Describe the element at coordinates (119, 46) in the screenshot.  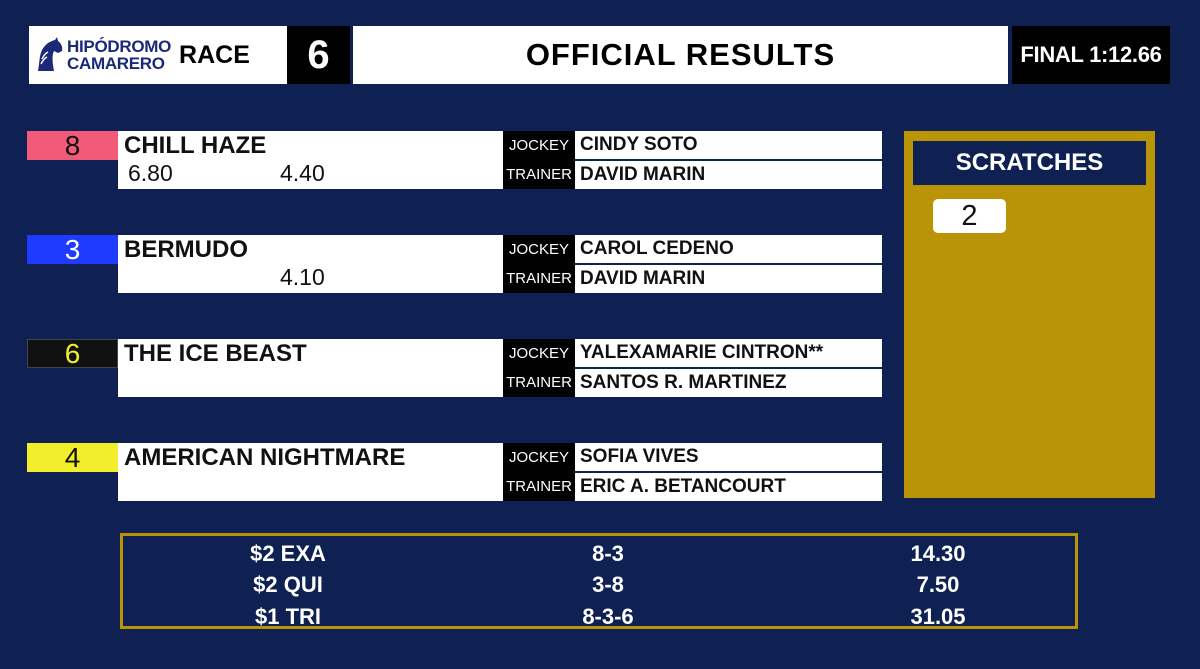
I see `logo-line-1: HIPÓDROMO` at that location.